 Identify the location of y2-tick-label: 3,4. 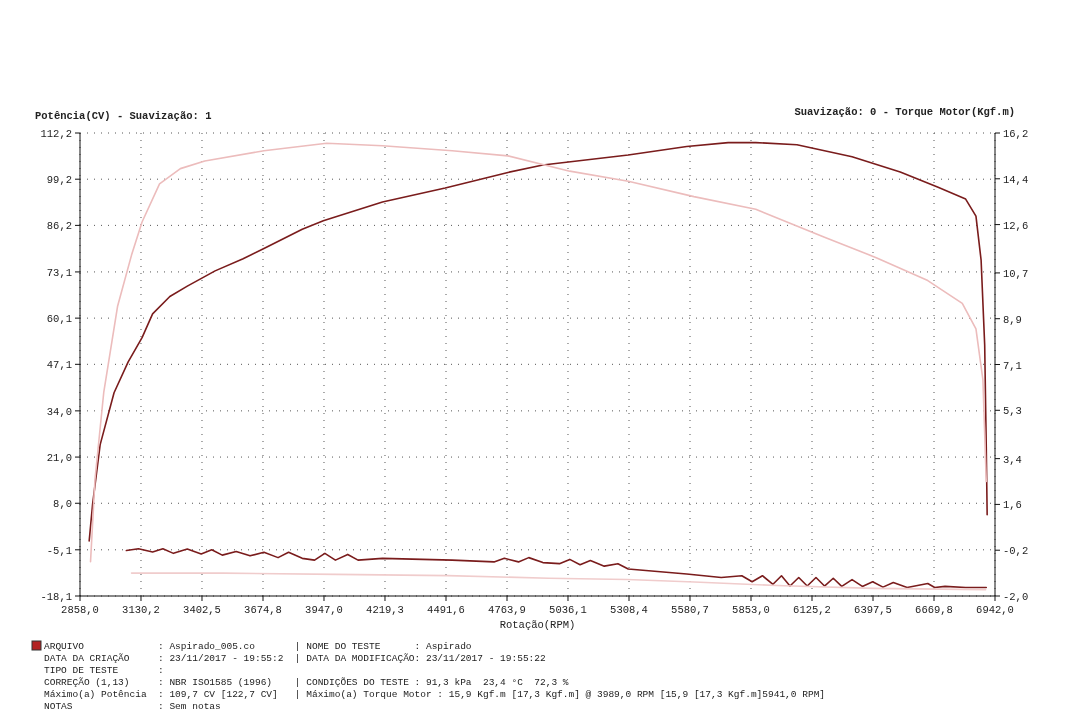
(1012, 459).